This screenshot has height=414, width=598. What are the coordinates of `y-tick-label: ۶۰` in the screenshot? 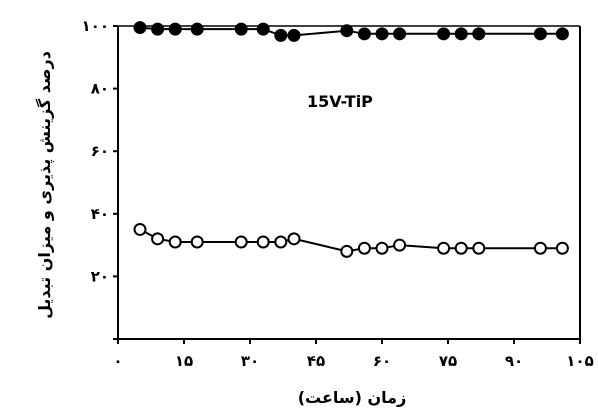 It's located at (100, 151).